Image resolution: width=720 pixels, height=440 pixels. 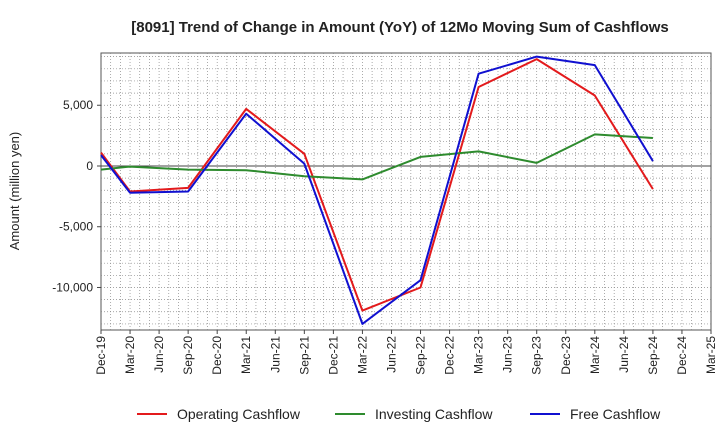 I want to click on y-tick-label: -5,000, so click(x=76, y=227).